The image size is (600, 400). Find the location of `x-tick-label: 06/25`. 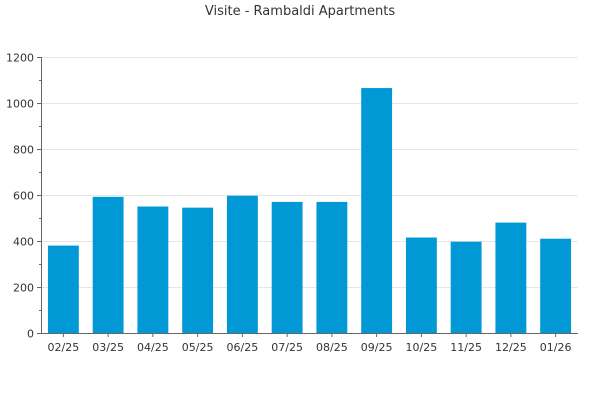

x-tick-label: 06/25 is located at coordinates (243, 347).